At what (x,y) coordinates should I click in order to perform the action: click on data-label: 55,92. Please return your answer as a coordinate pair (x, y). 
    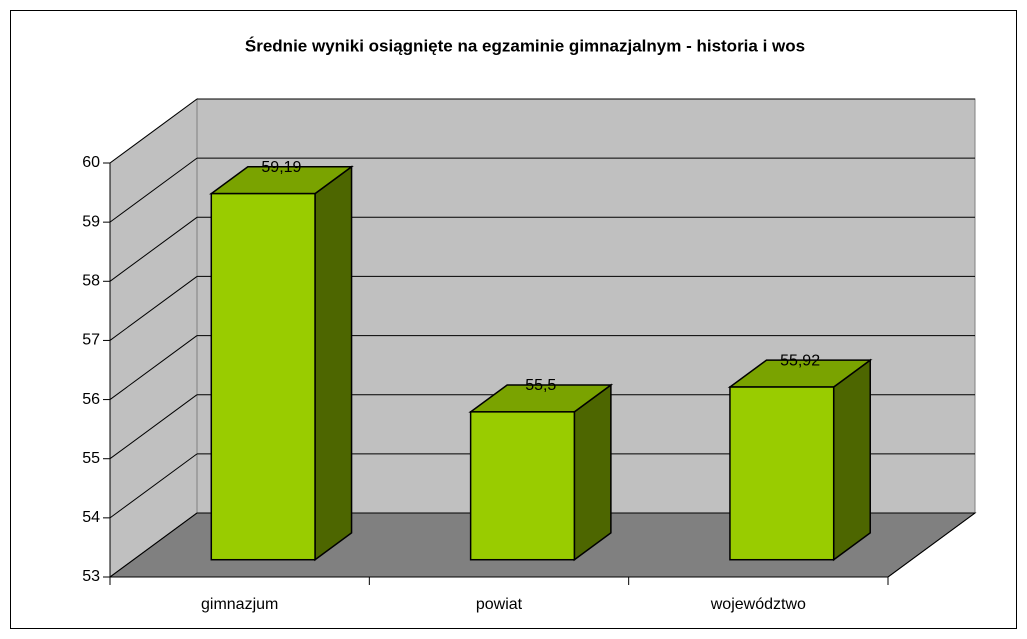
    Looking at the image, I should click on (800, 360).